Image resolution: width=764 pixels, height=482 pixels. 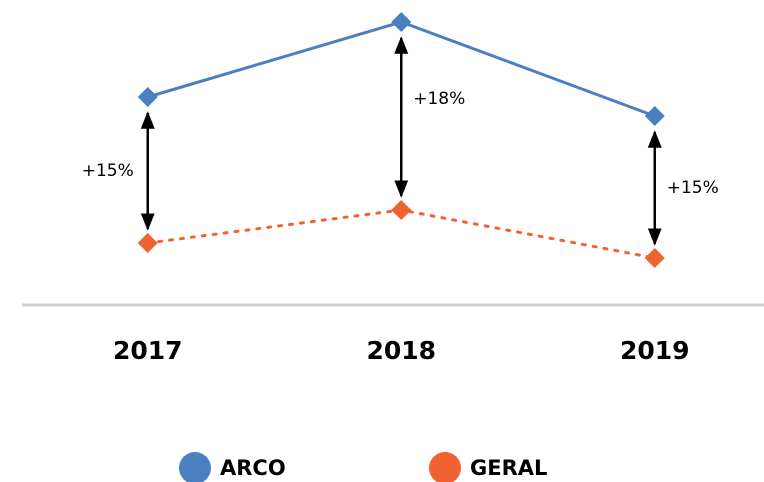 I want to click on legend-label: ARCO, so click(x=253, y=468).